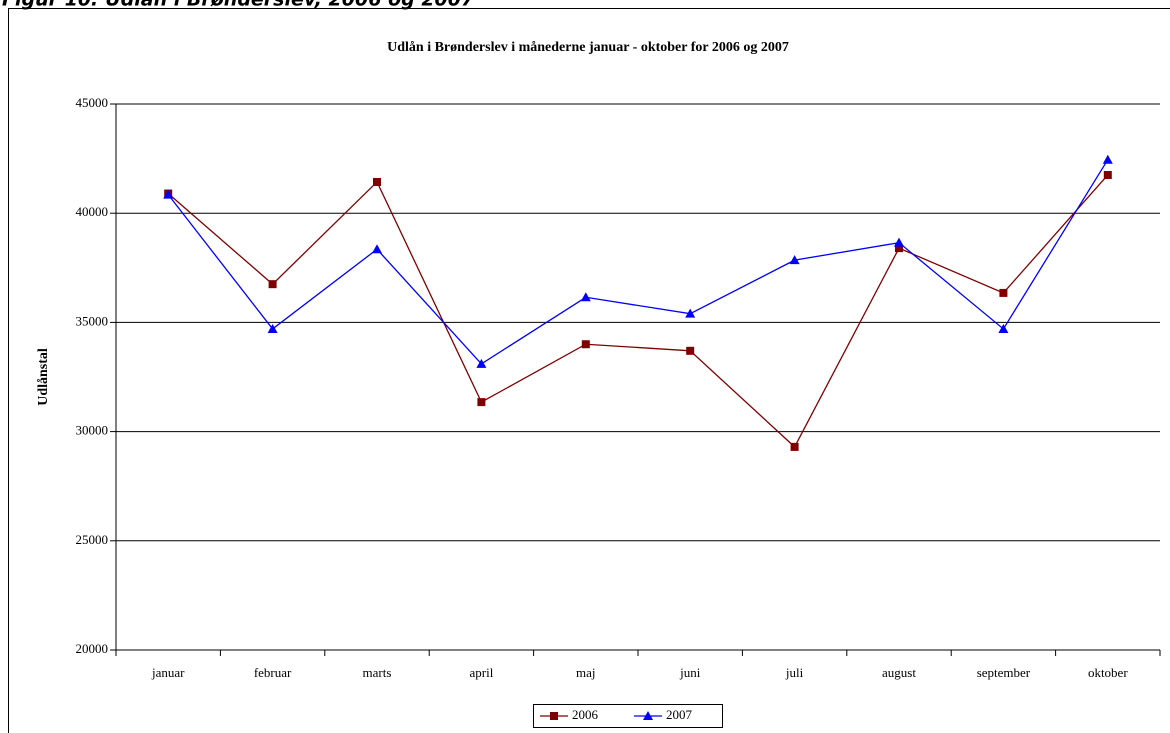 The height and width of the screenshot is (733, 1170). What do you see at coordinates (794, 672) in the screenshot?
I see `x-tick-label: juli` at bounding box center [794, 672].